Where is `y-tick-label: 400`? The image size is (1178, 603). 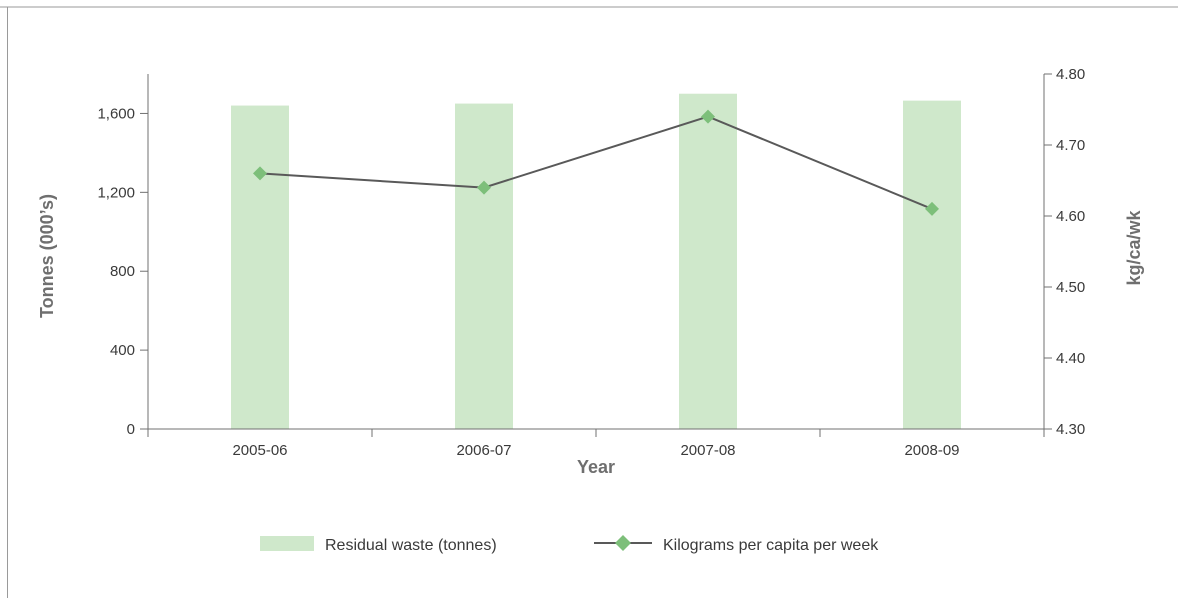 y-tick-label: 400 is located at coordinates (122, 350).